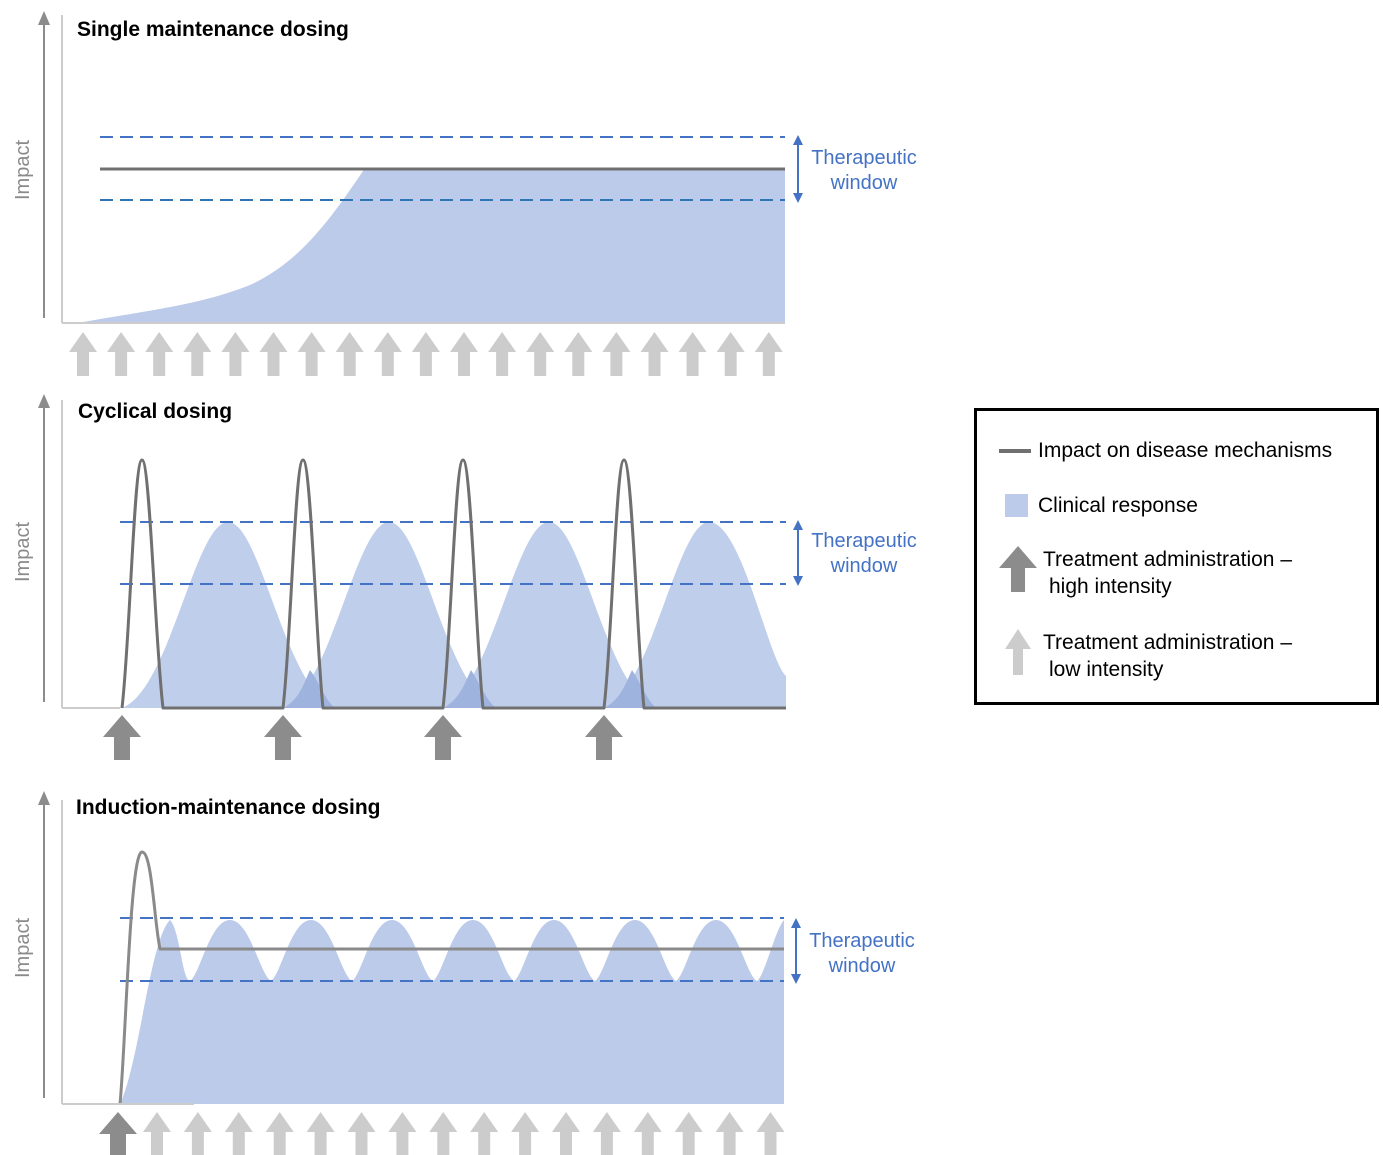 Image resolution: width=1383 pixels, height=1155 pixels. What do you see at coordinates (1185, 450) in the screenshot?
I see `legend-label: Impact on disease mechanisms` at bounding box center [1185, 450].